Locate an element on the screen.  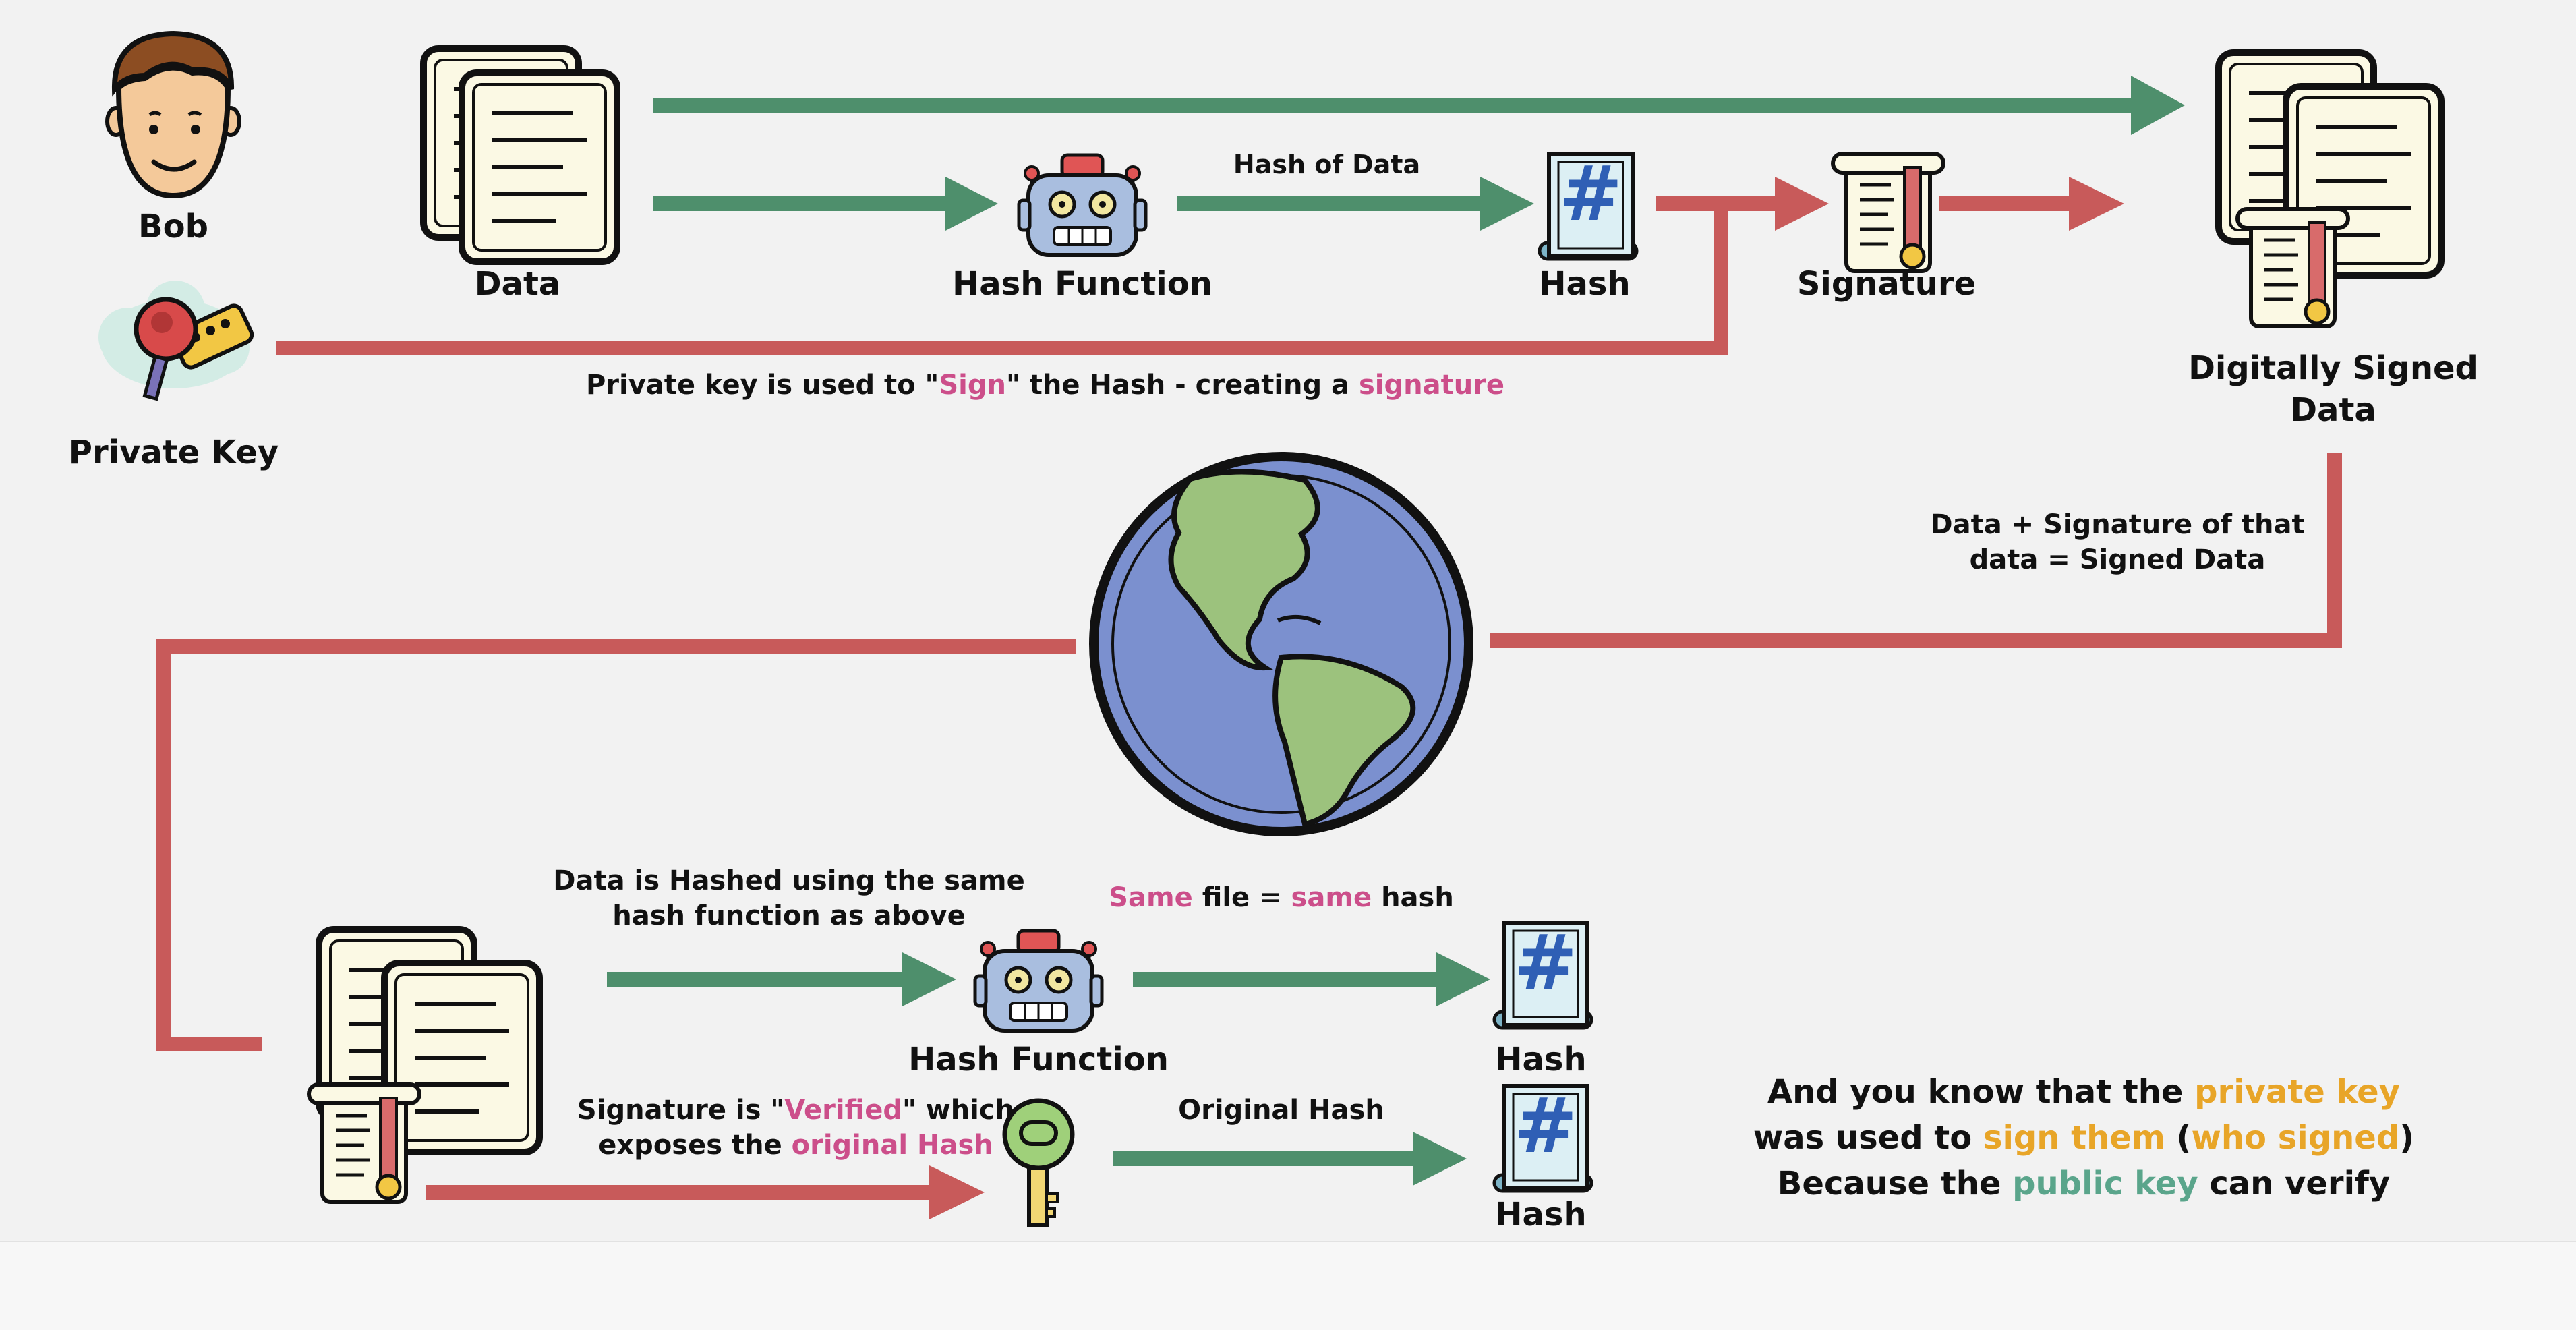
green-arrow-data-to-hash-function is located at coordinates (826, 204).